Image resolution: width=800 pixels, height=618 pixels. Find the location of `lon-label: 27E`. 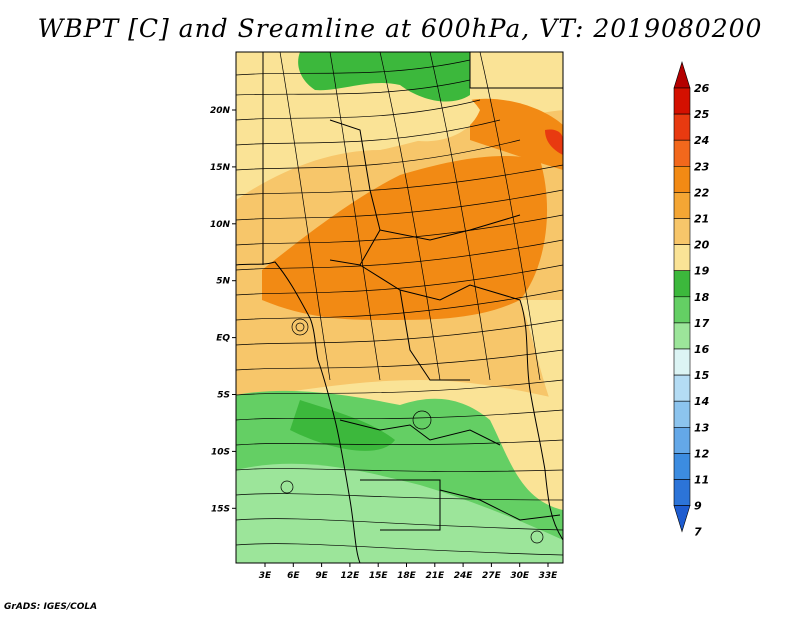

lon-label: 27E is located at coordinates (492, 576).